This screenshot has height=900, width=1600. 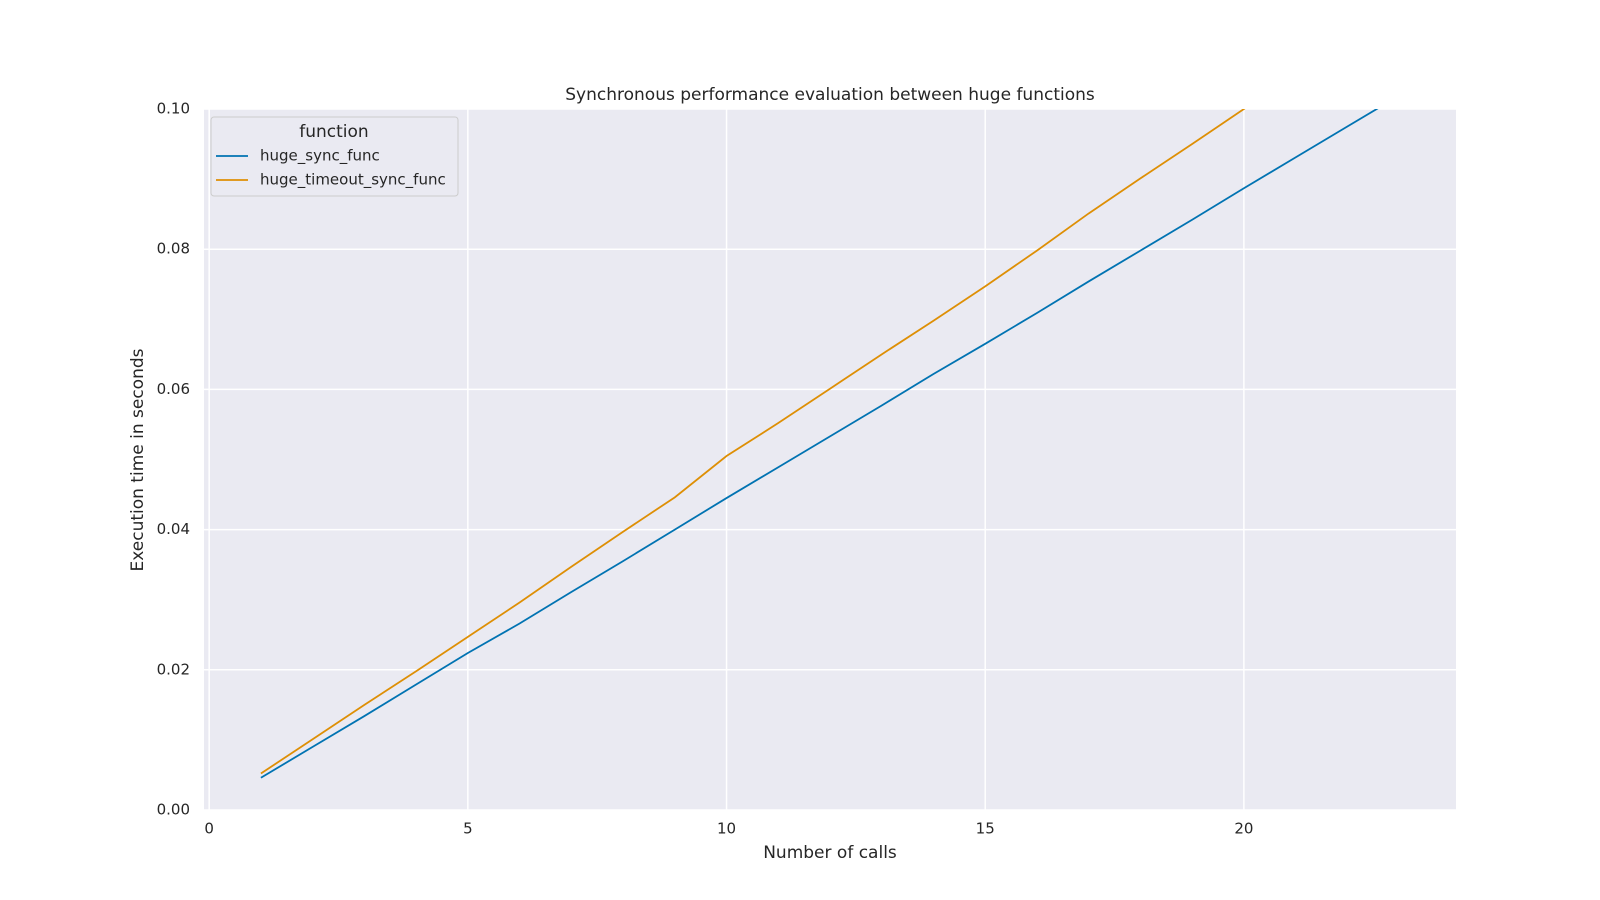 I want to click on legend-box, so click(x=334, y=156).